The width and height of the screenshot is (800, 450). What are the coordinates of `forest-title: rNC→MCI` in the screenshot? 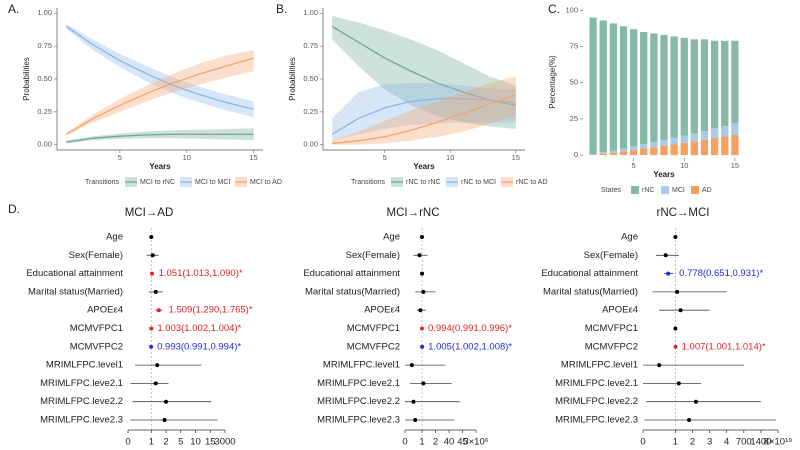 It's located at (682, 213).